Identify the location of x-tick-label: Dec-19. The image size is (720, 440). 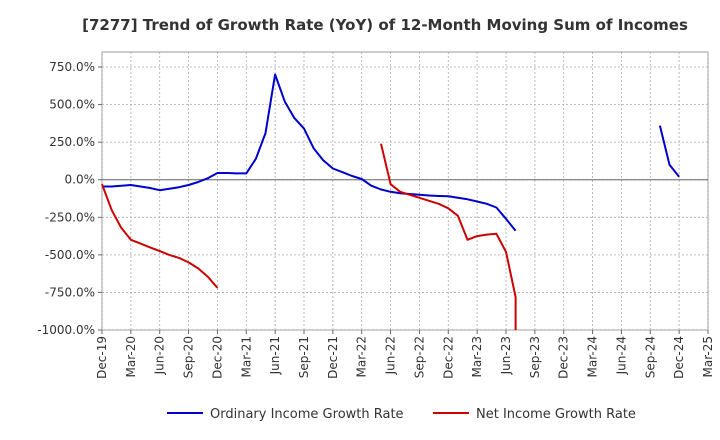
(102, 357).